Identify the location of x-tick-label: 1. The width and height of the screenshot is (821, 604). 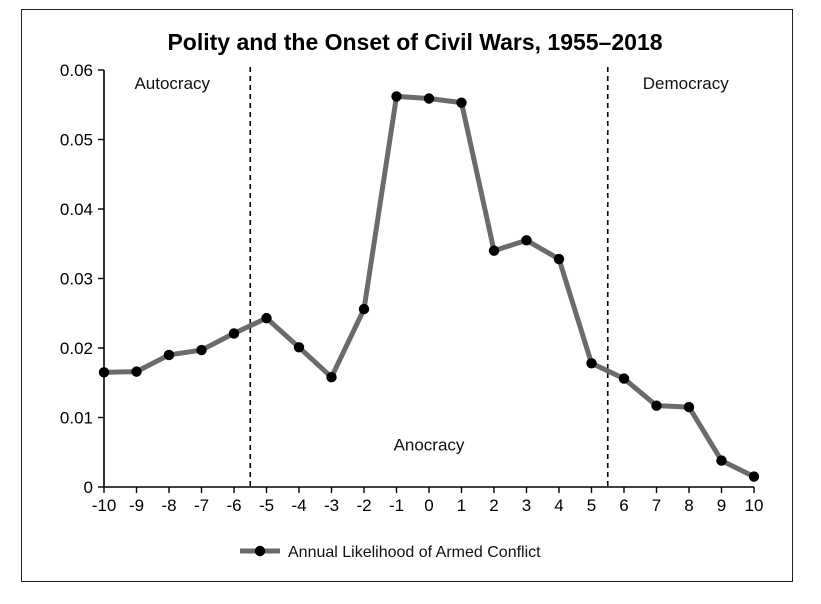
(461, 505).